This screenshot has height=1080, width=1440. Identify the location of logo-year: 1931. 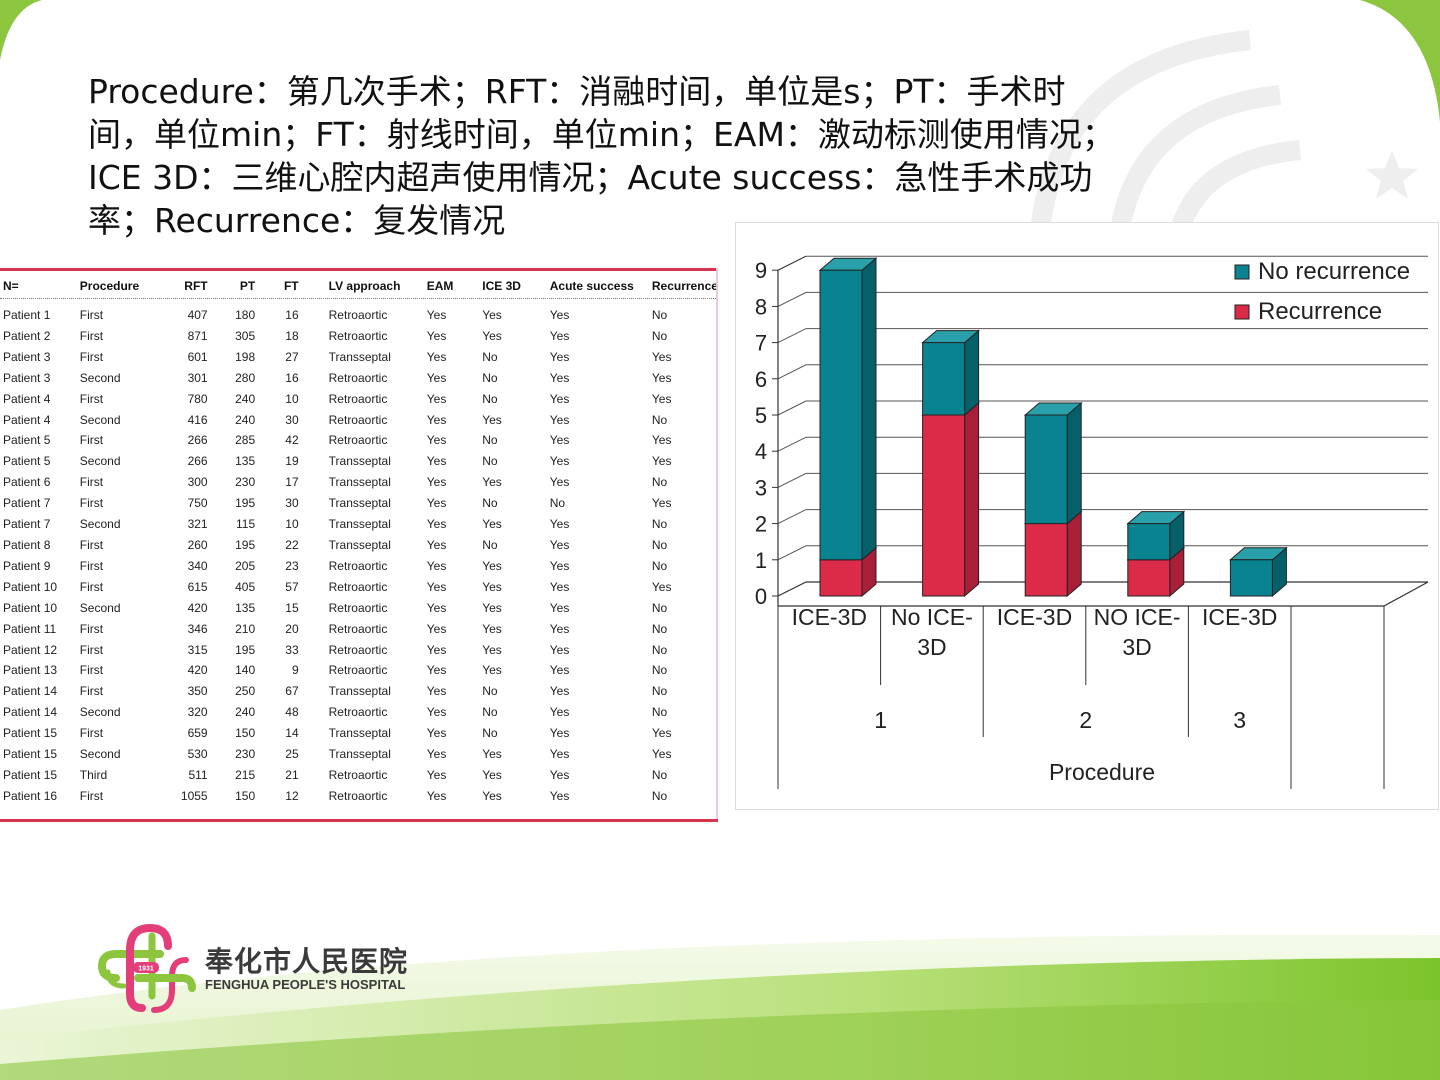
(146, 969).